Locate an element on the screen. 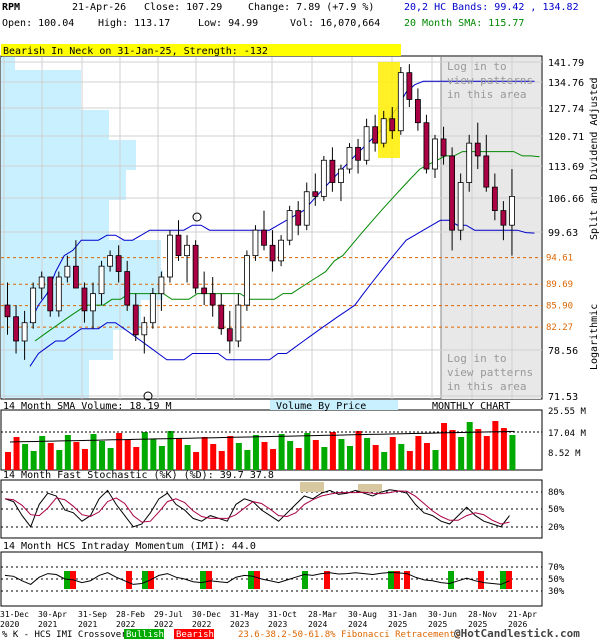  vol-tick-2: 17.04 M is located at coordinates (567, 434).